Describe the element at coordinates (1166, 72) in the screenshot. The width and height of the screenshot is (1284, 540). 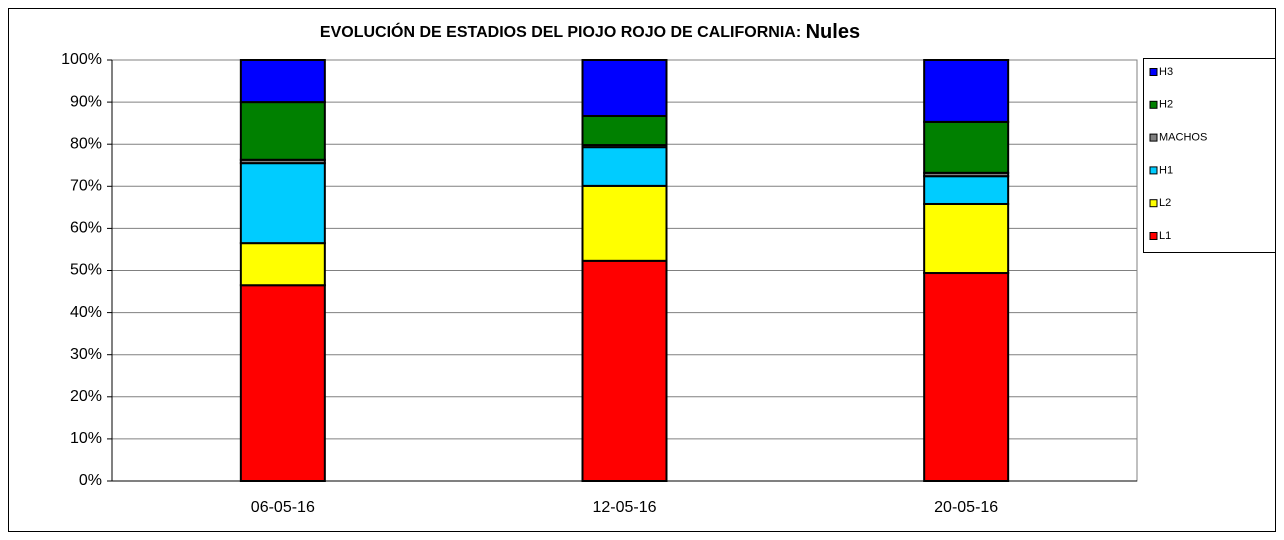
I see `legend-label: H3` at that location.